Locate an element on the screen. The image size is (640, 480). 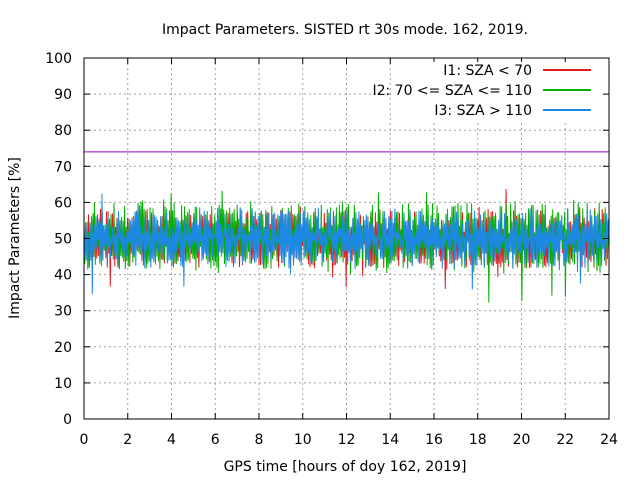
y-tick-label: 10 is located at coordinates (63, 384).